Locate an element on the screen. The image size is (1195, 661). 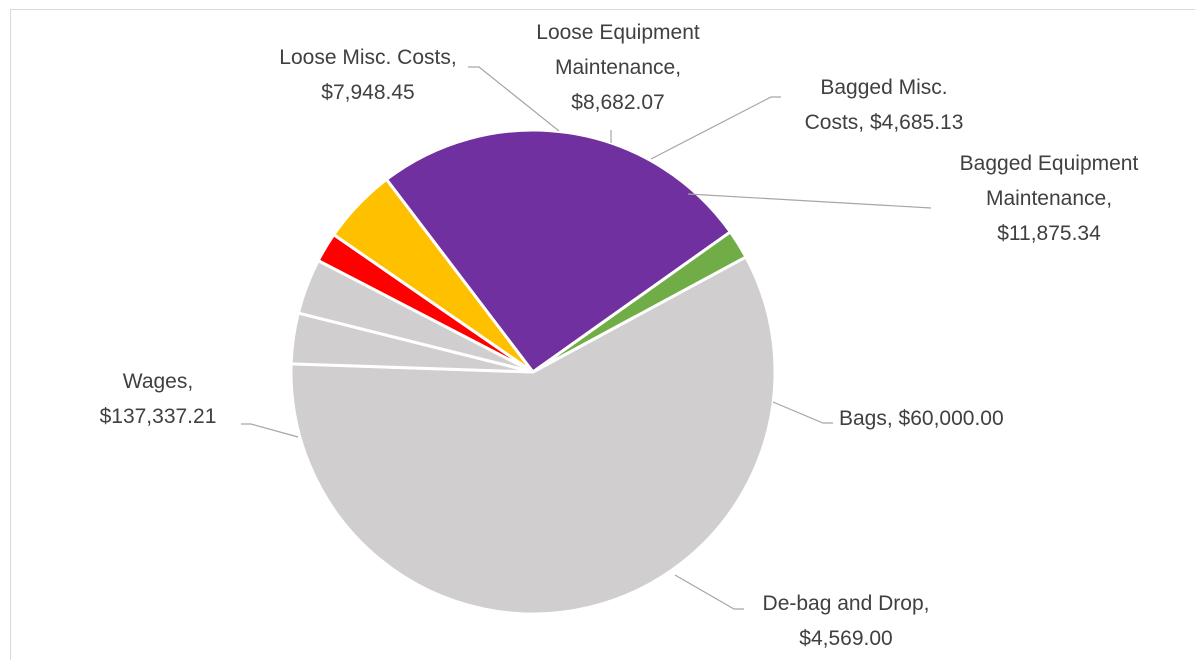
data-label-bagged-equipment: Bagged Equipment Maintenance, $11,875.34 is located at coordinates (1049, 198).